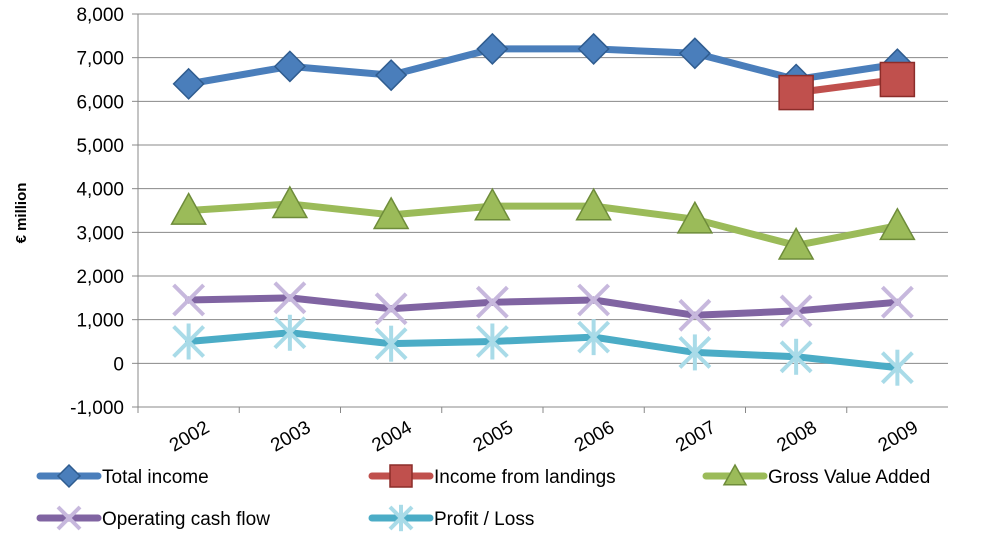  What do you see at coordinates (100, 146) in the screenshot?
I see `y-tick-label: 5,000` at bounding box center [100, 146].